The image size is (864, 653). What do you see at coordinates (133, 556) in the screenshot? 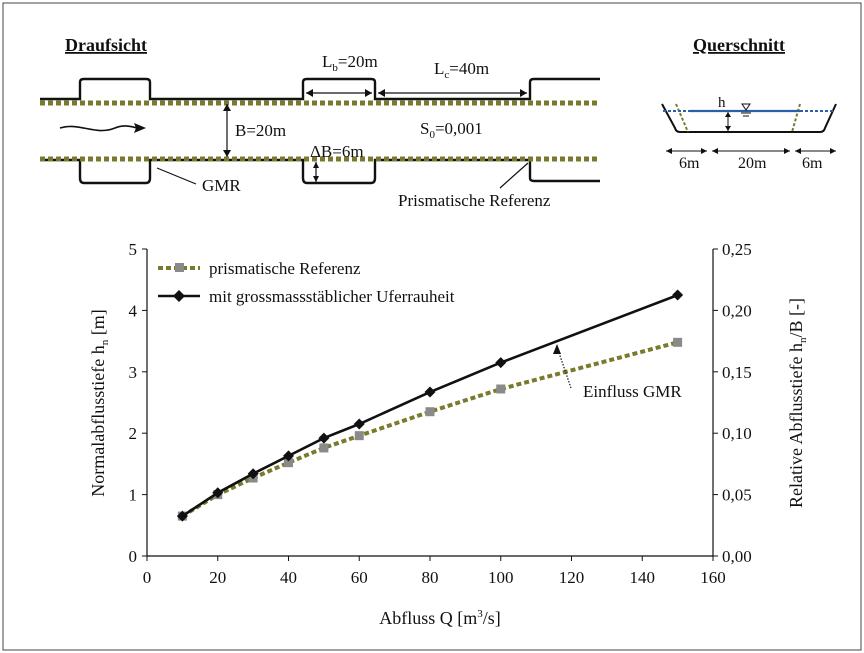
I see `y-tick-label: 0` at bounding box center [133, 556].